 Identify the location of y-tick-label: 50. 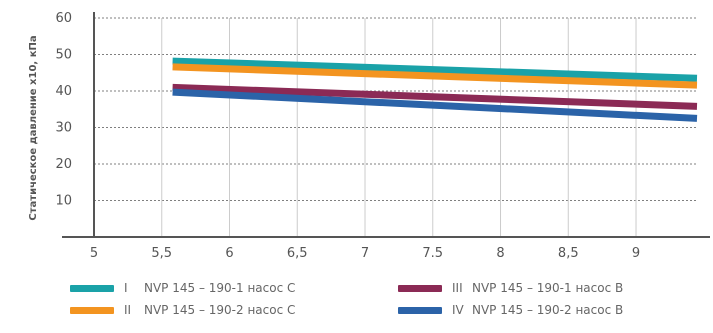
(63, 55).